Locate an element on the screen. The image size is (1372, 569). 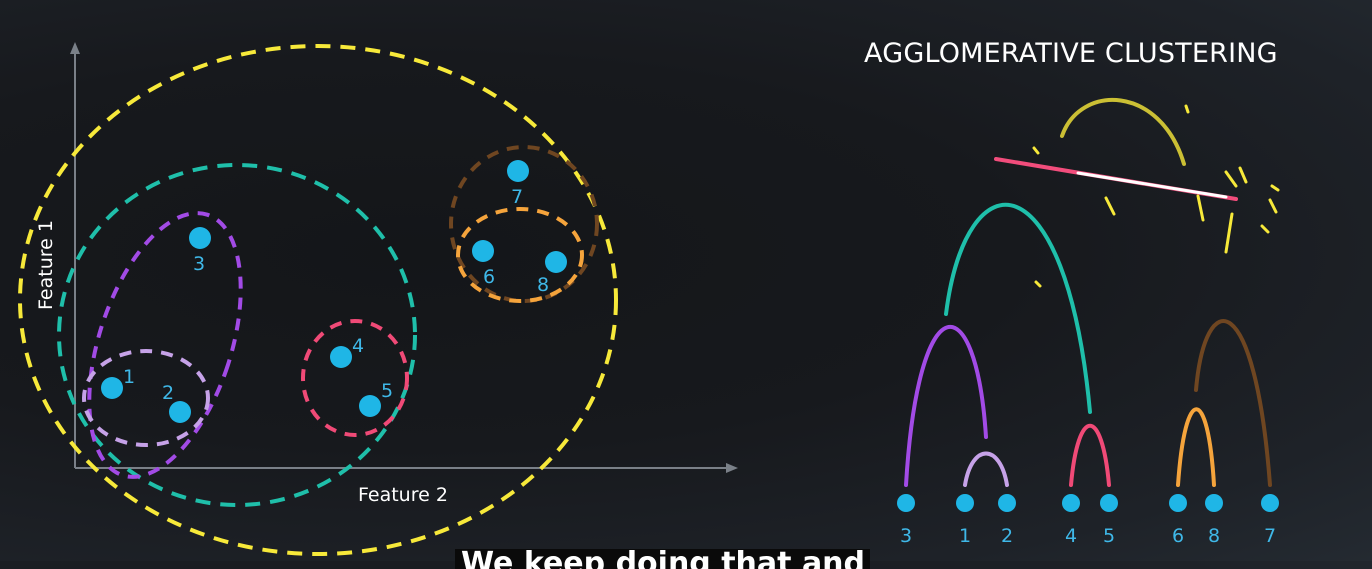
point-label: 1 is located at coordinates (129, 377).